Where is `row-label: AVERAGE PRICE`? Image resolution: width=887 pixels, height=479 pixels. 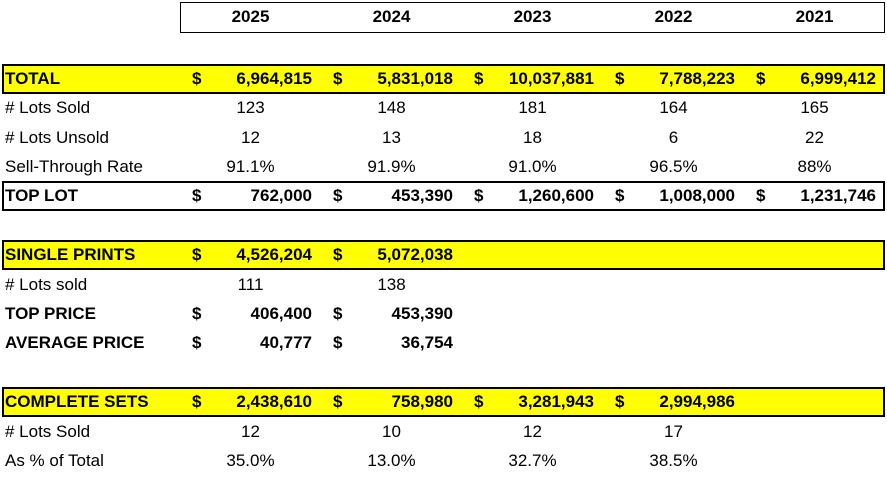 row-label: AVERAGE PRICE is located at coordinates (75, 343).